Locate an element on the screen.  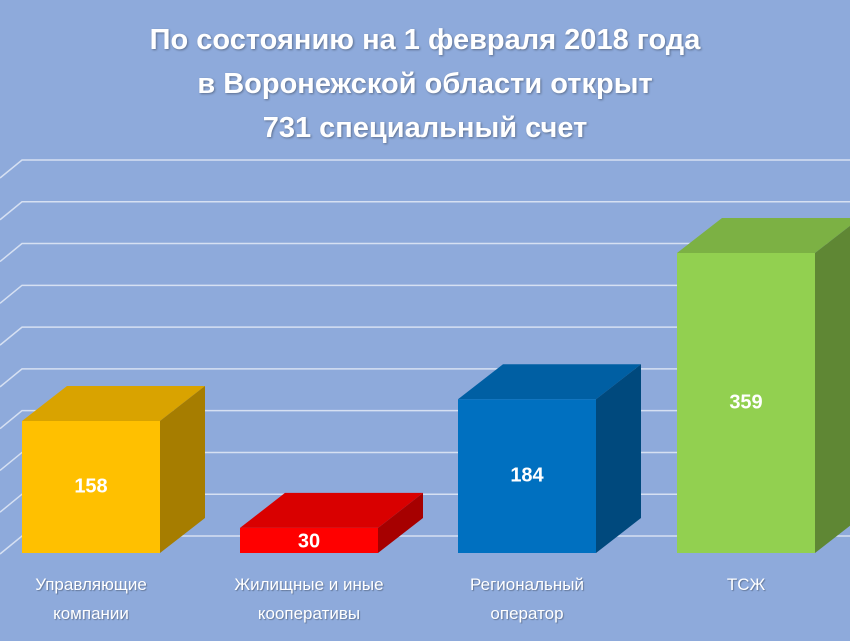
value-label: 184 is located at coordinates (527, 475).